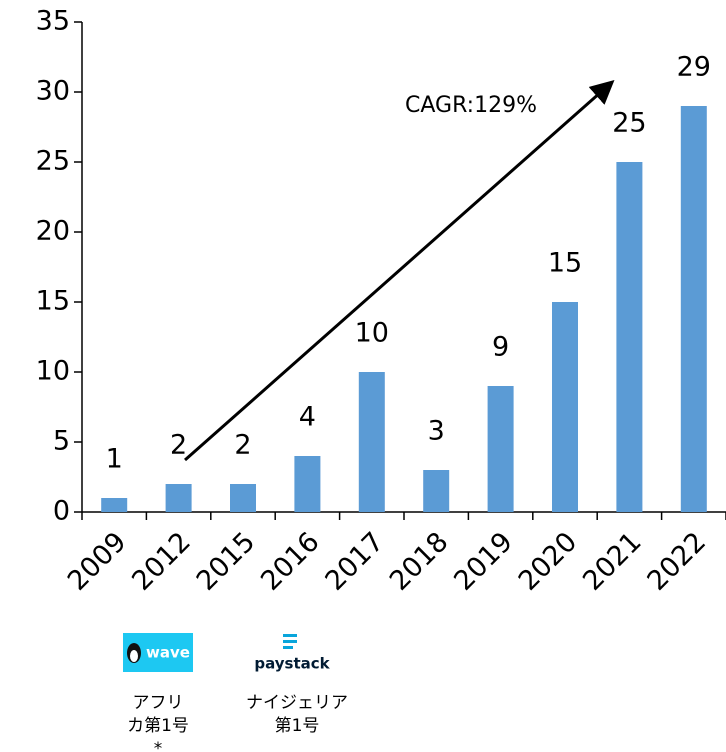 This screenshot has height=752, width=726. Describe the element at coordinates (61, 511) in the screenshot. I see `y-tick-label: 0` at that location.